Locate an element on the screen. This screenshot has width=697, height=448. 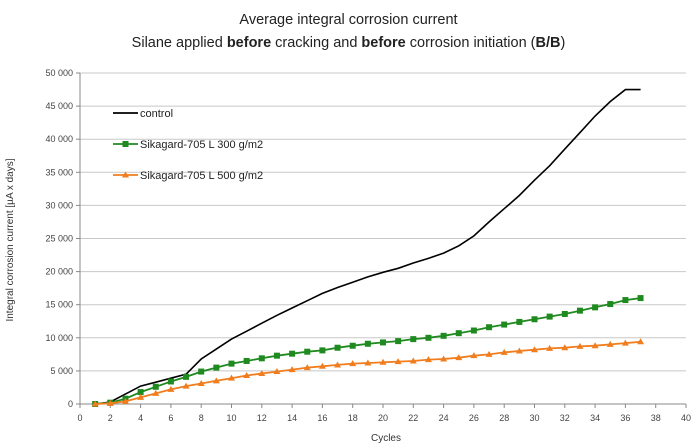
x-axis-label: Cycles is located at coordinates (386, 438).